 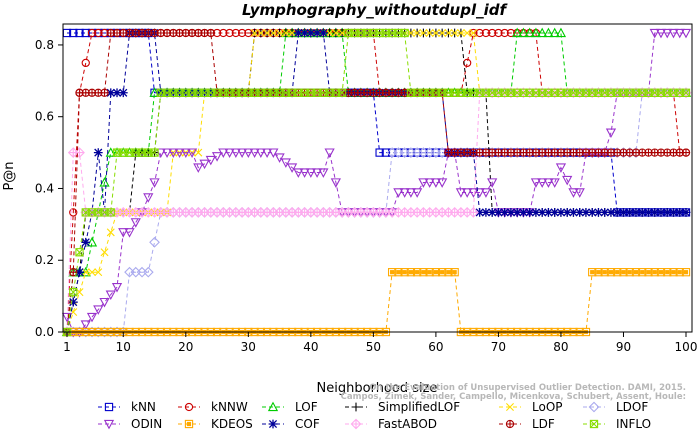 I want to click on x-tick-label: 80, so click(x=560, y=347).